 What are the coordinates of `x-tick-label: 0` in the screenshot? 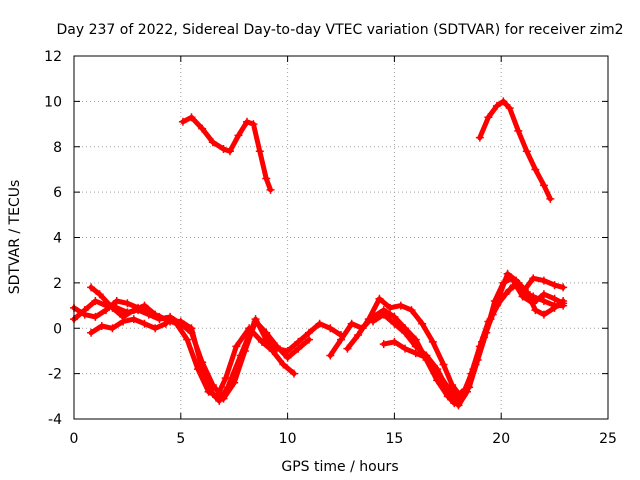 It's located at (74, 439).